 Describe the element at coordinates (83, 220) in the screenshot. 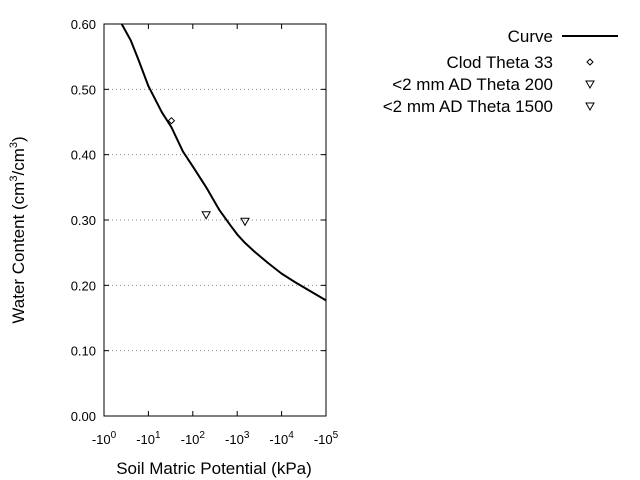

I see `y-tick-label: 0.30` at that location.